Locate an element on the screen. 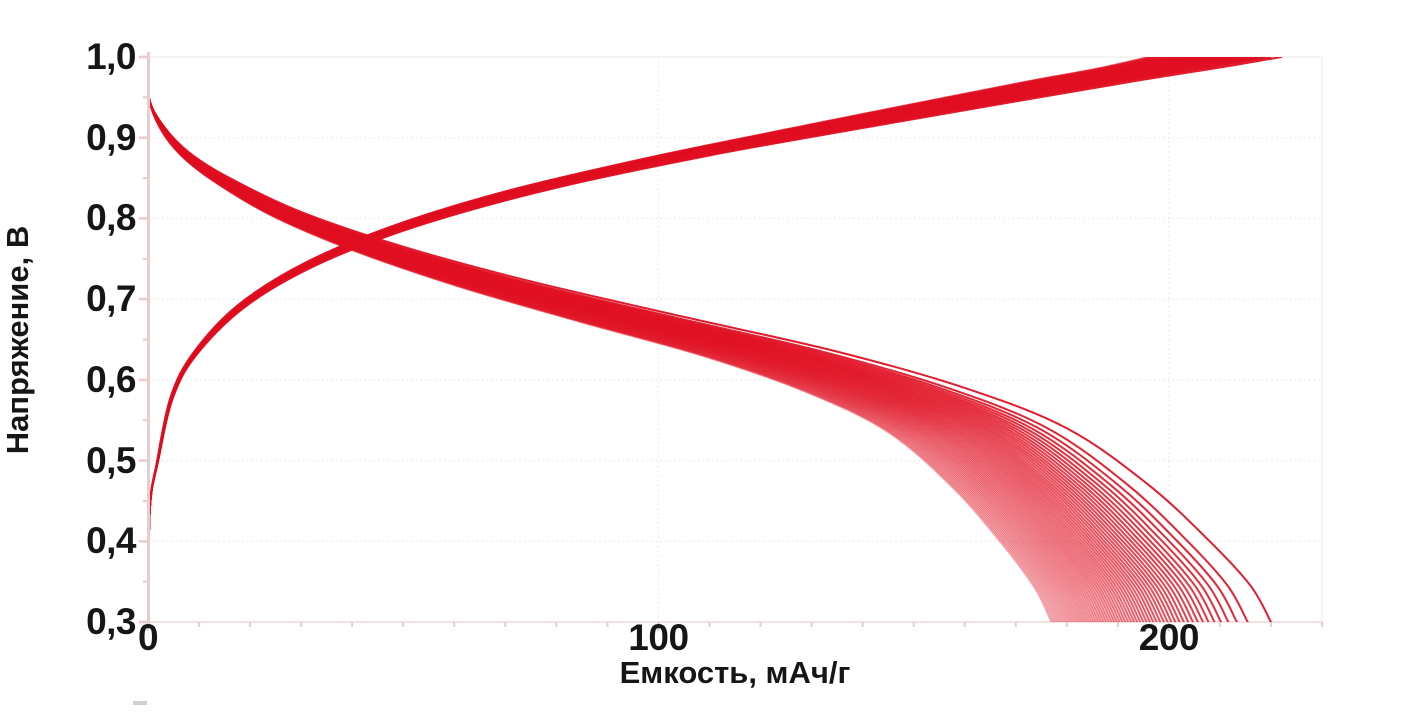  y-tick-label: 0,5 is located at coordinates (111, 460).